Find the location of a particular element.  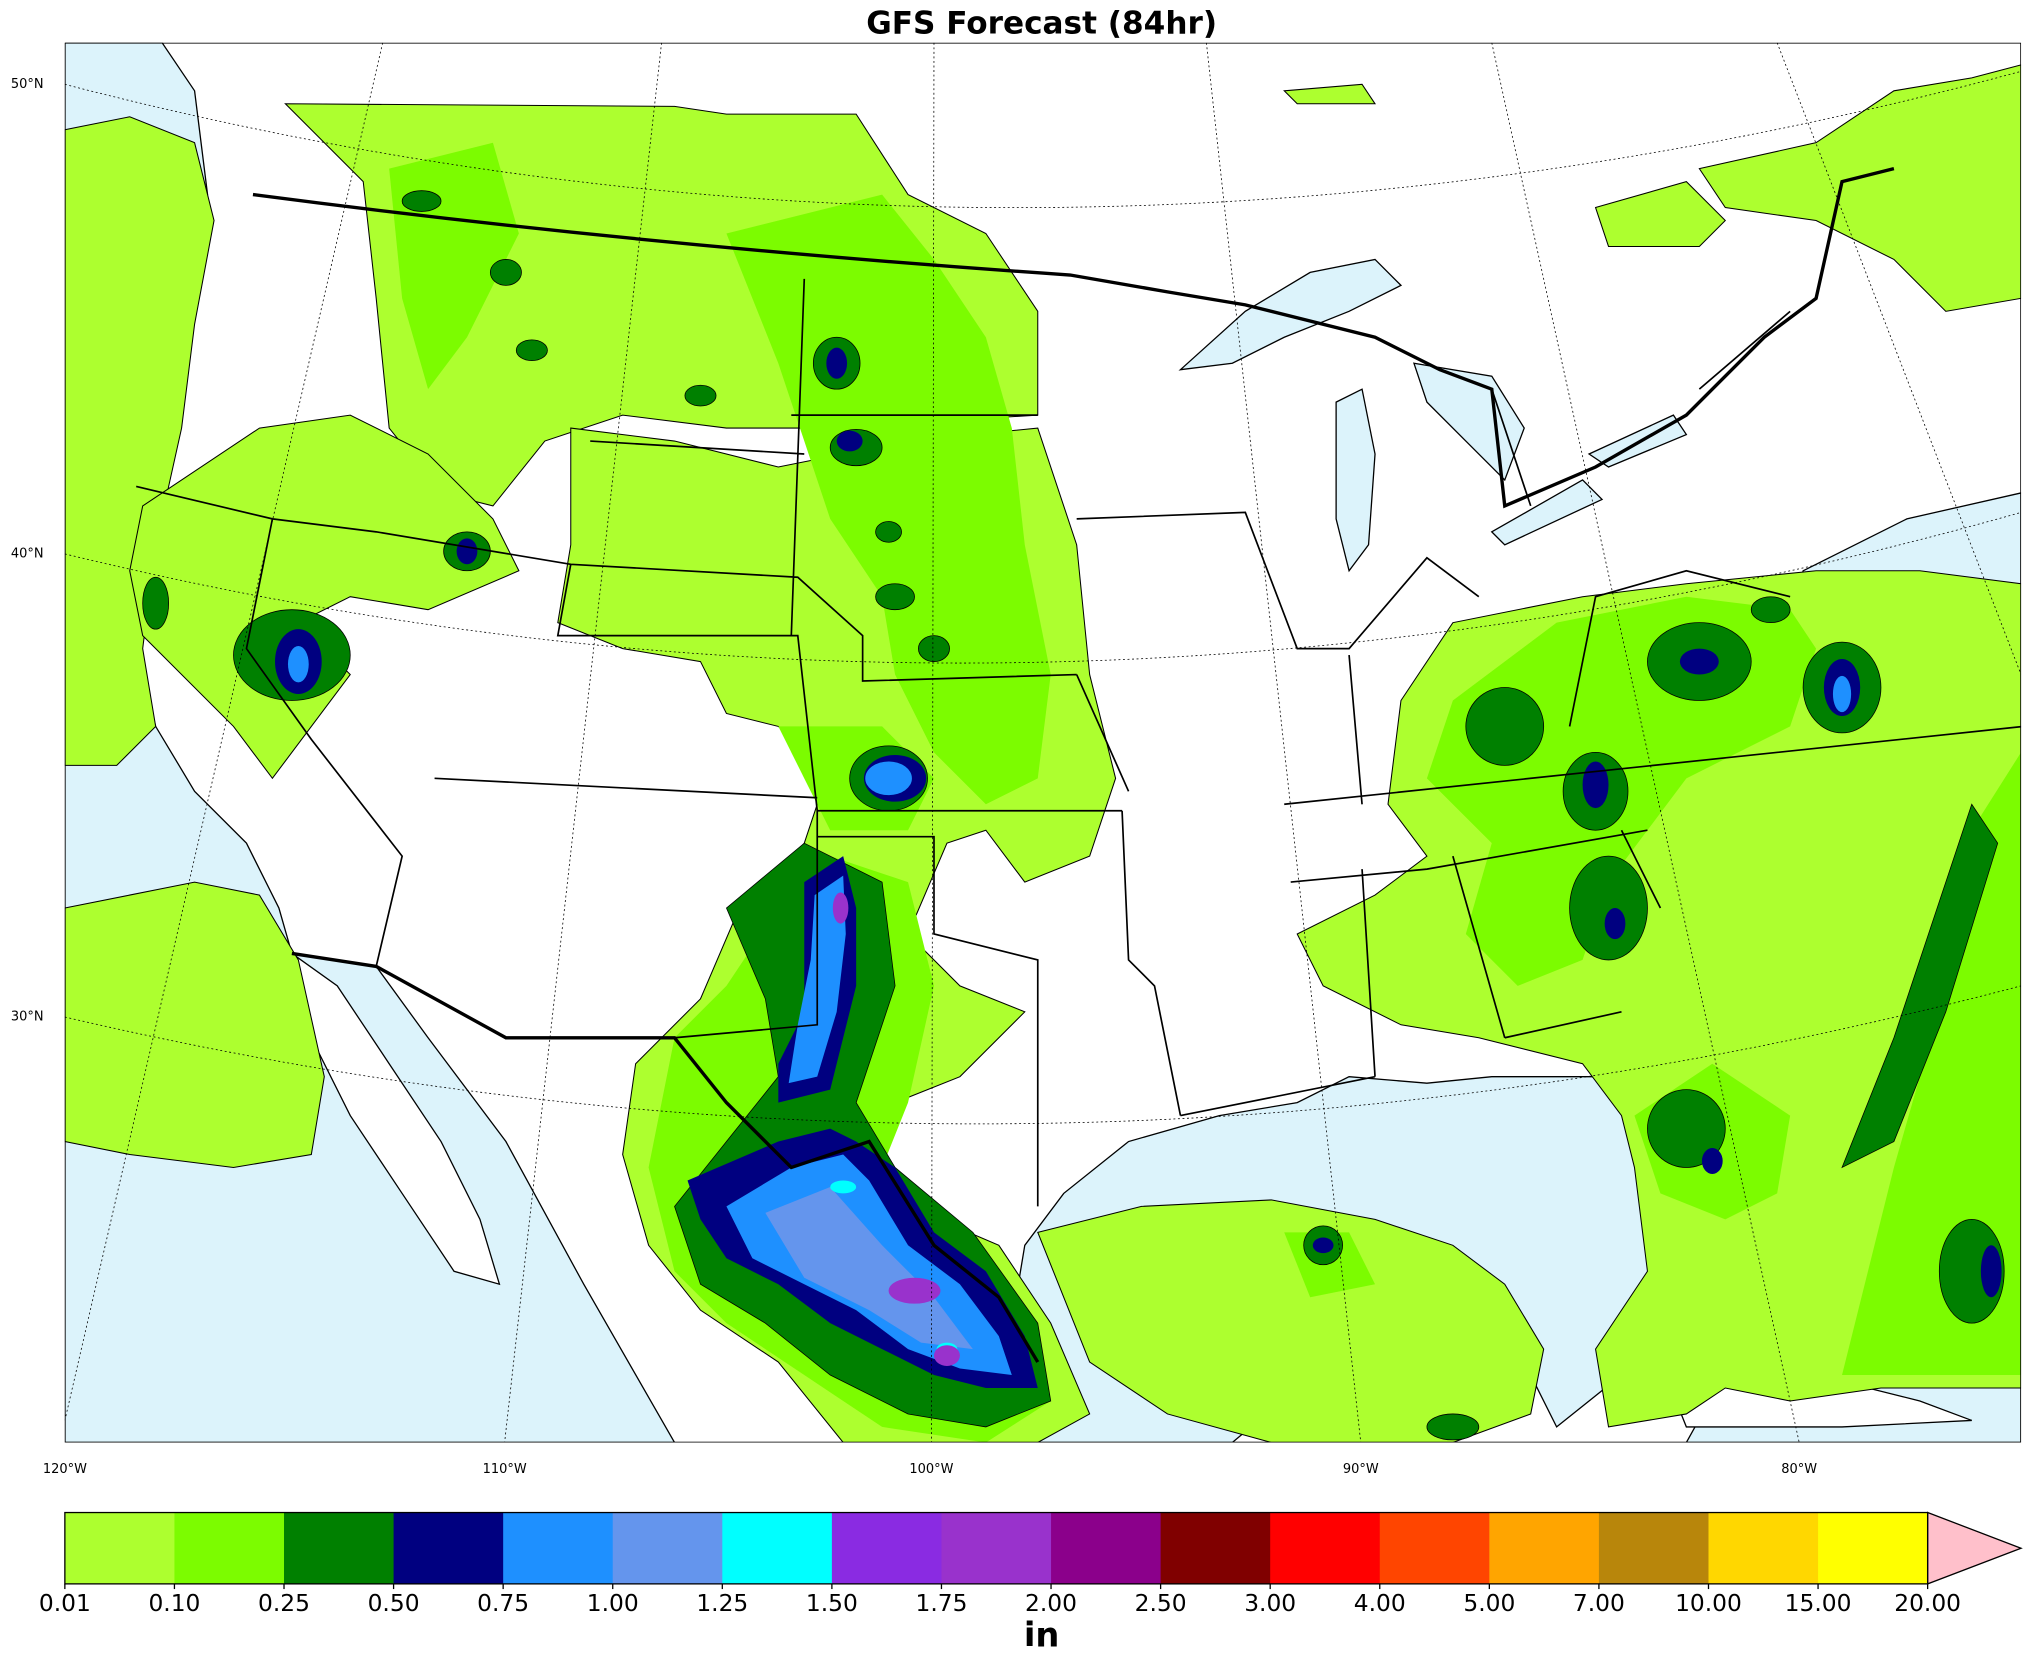

lat-label: 30°N is located at coordinates (27, 1017).